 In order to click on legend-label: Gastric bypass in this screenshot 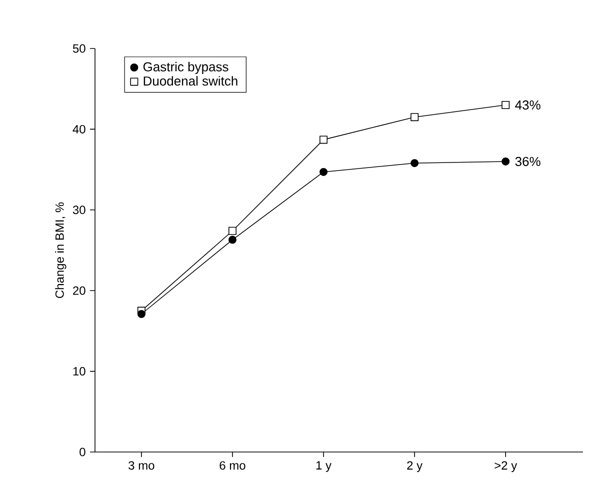, I will do `click(185, 68)`.